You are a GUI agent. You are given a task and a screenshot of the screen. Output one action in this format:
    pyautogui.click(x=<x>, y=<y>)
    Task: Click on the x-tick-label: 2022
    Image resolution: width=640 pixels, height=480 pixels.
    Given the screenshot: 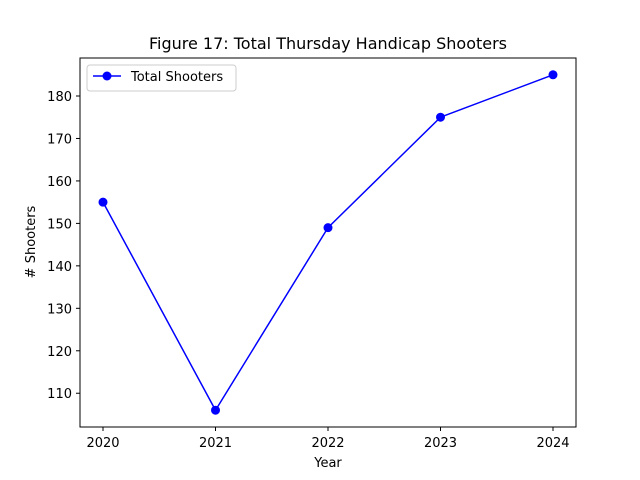 What is the action you would take?
    pyautogui.click(x=327, y=443)
    